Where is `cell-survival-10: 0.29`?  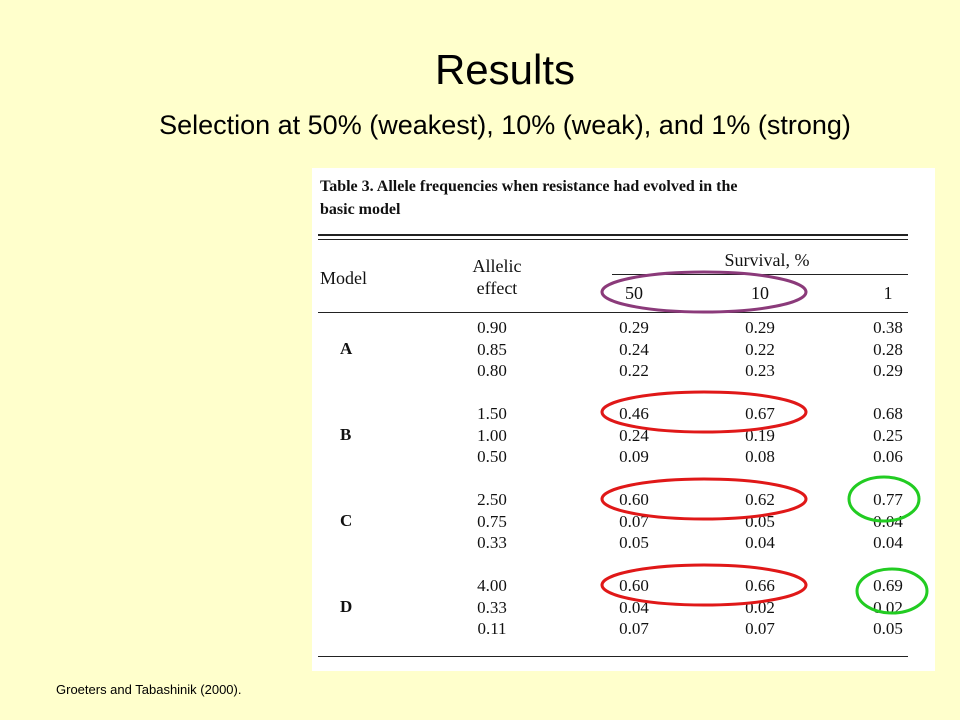 cell-survival-10: 0.29 is located at coordinates (760, 327).